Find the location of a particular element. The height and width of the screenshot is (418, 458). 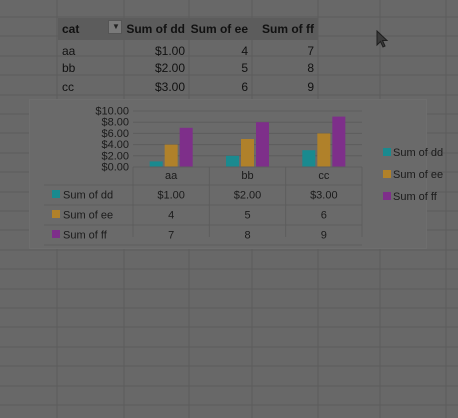

category-label: cc is located at coordinates (324, 176).